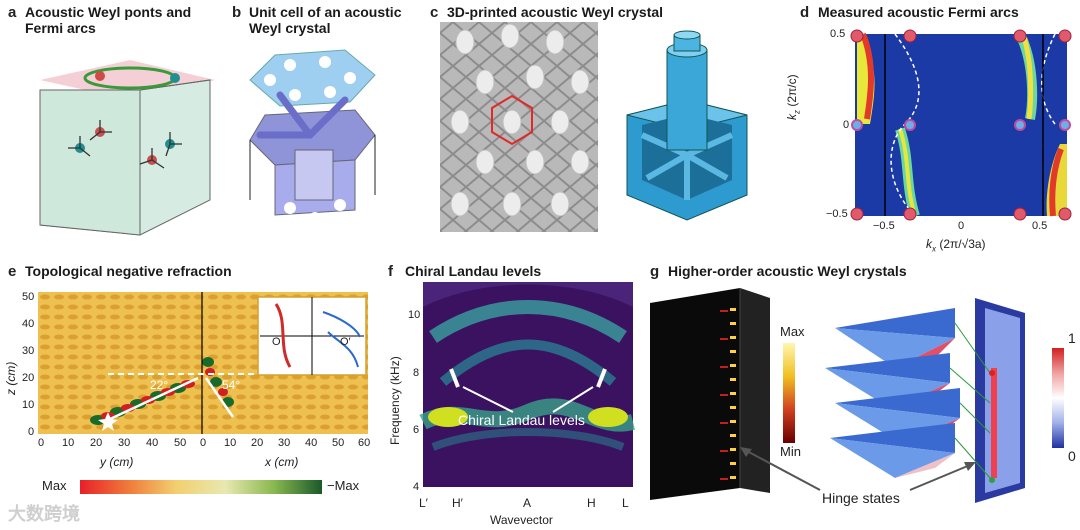 The height and width of the screenshot is (530, 1080). Describe the element at coordinates (276, 342) in the screenshot. I see `panel-e-inset-o: O` at that location.